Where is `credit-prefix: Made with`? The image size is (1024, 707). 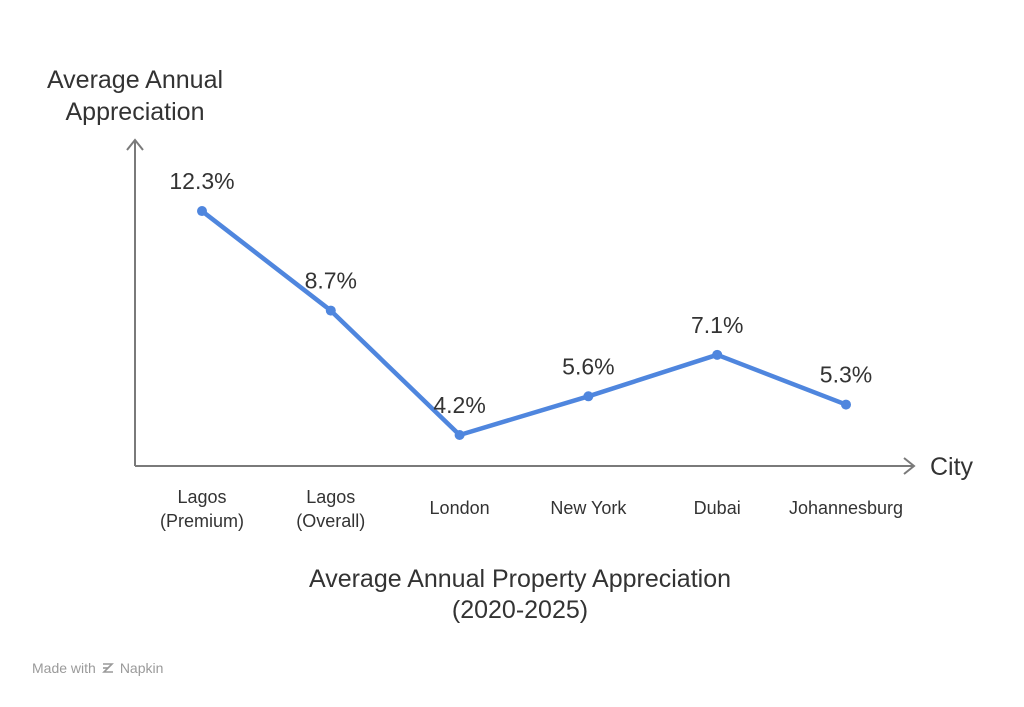
credit-prefix: Made with is located at coordinates (64, 668).